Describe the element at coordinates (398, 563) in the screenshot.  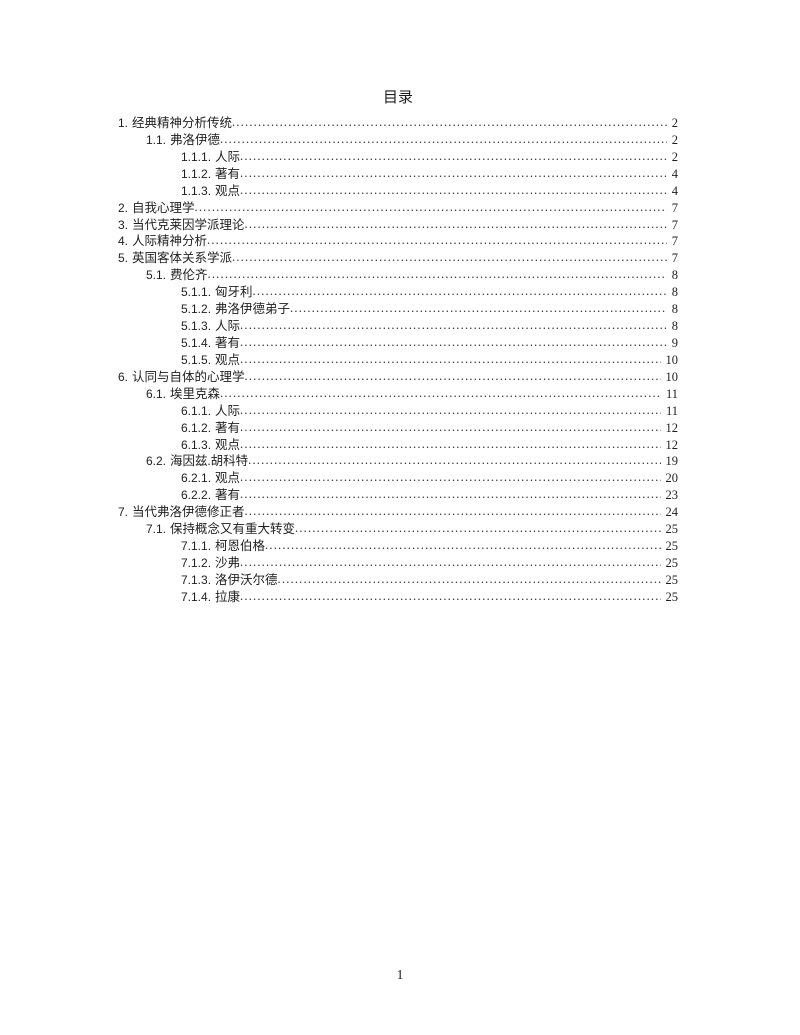
I see `toc-entry: 7.1.2.沙弗 25` at that location.